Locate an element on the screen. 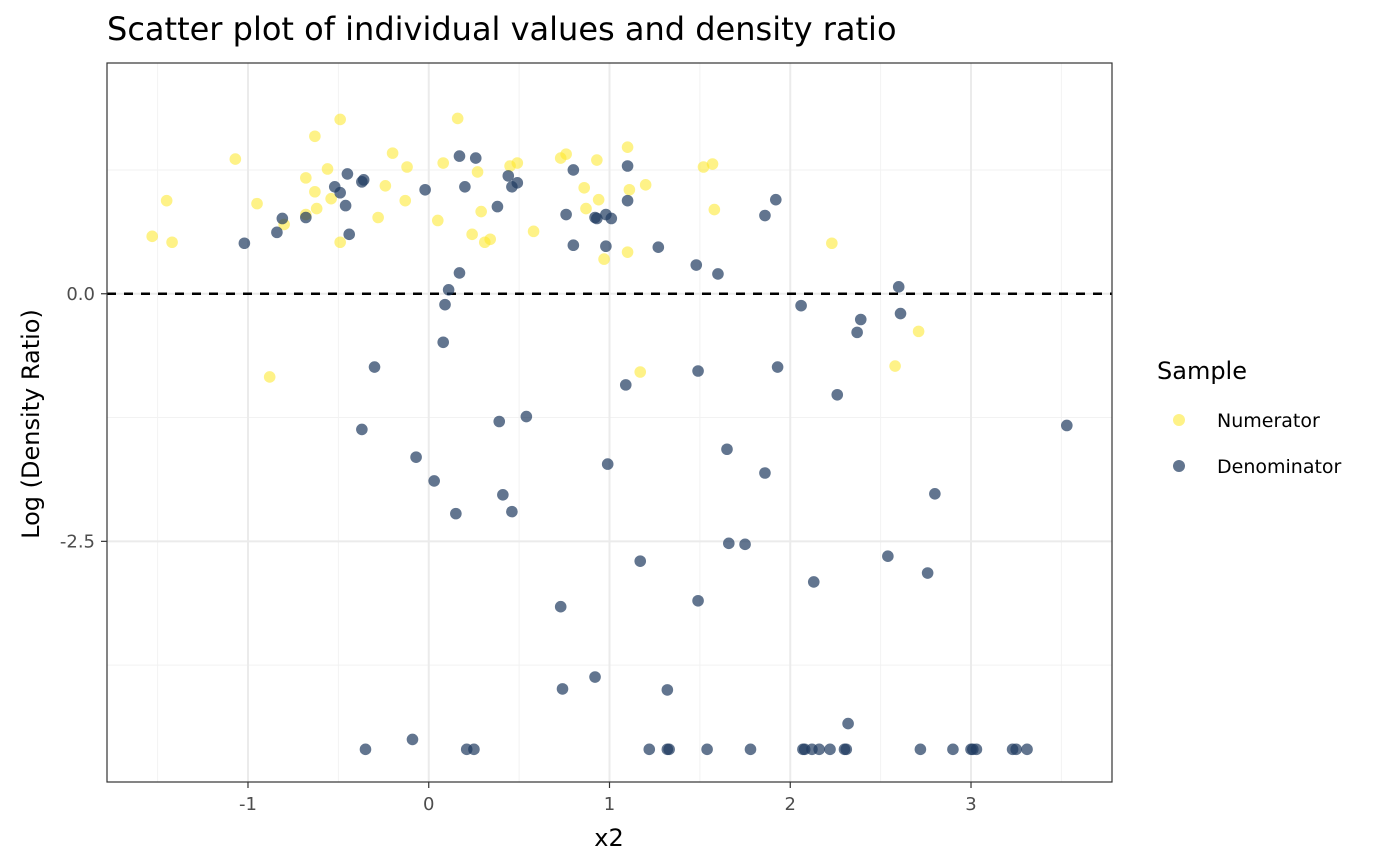  x-tick-label: 1 is located at coordinates (609, 804).